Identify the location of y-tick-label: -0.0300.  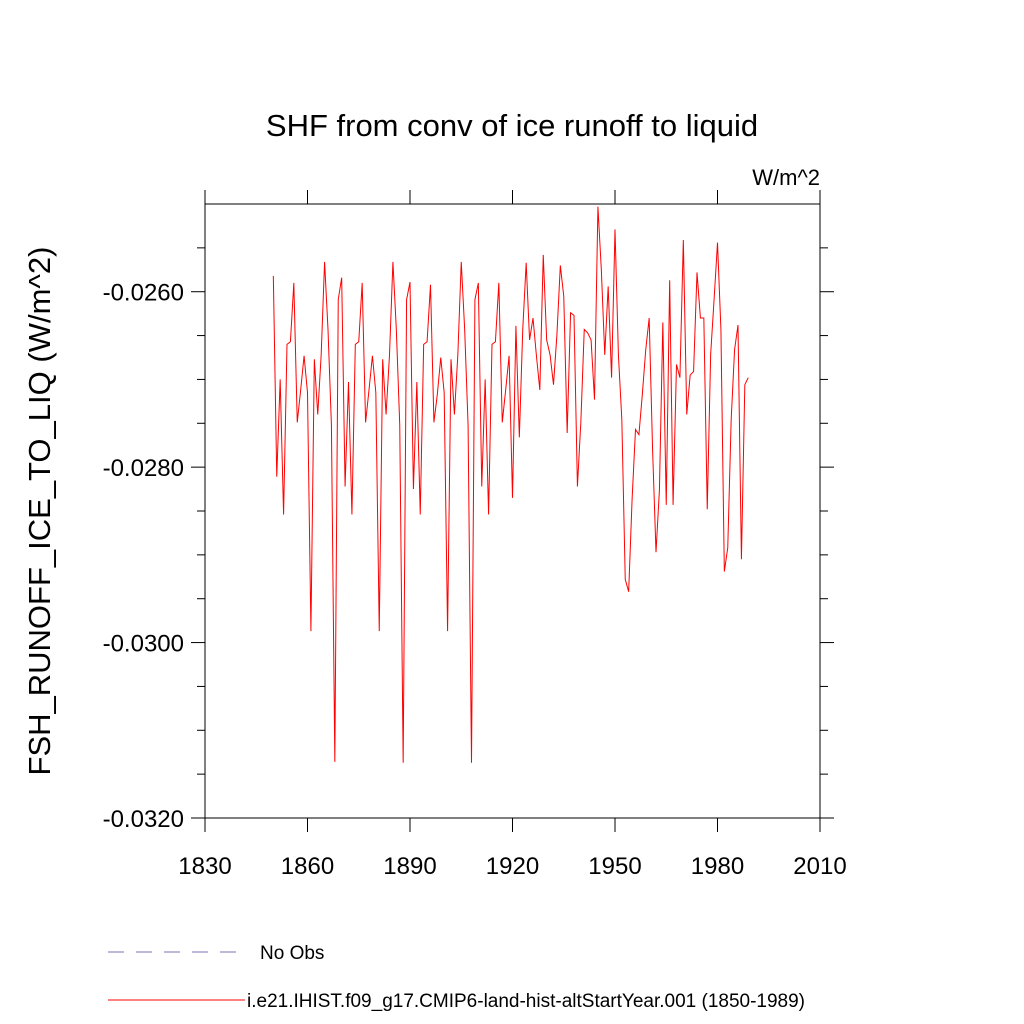
(143, 644).